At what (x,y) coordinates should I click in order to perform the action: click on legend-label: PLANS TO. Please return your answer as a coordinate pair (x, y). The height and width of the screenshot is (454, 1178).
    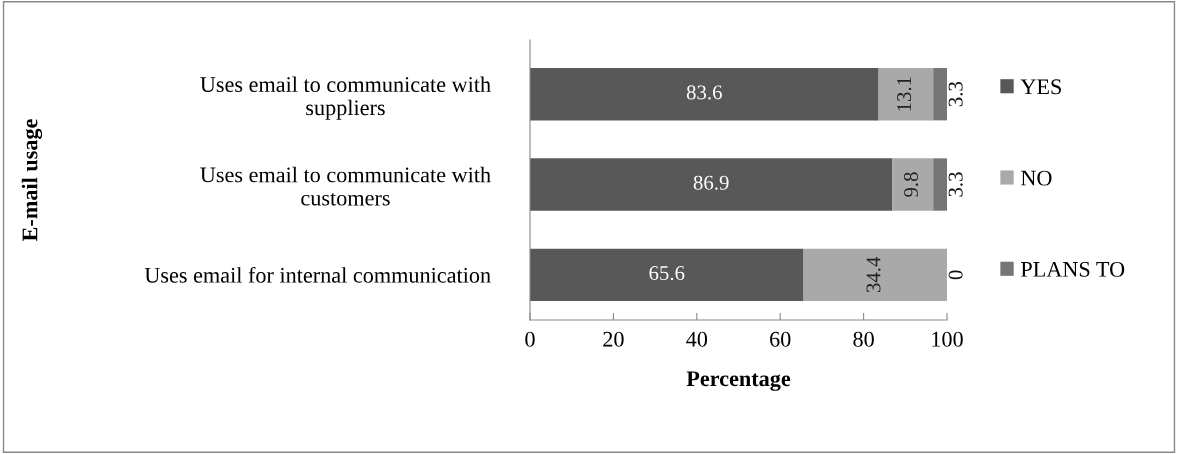
    Looking at the image, I should click on (1073, 269).